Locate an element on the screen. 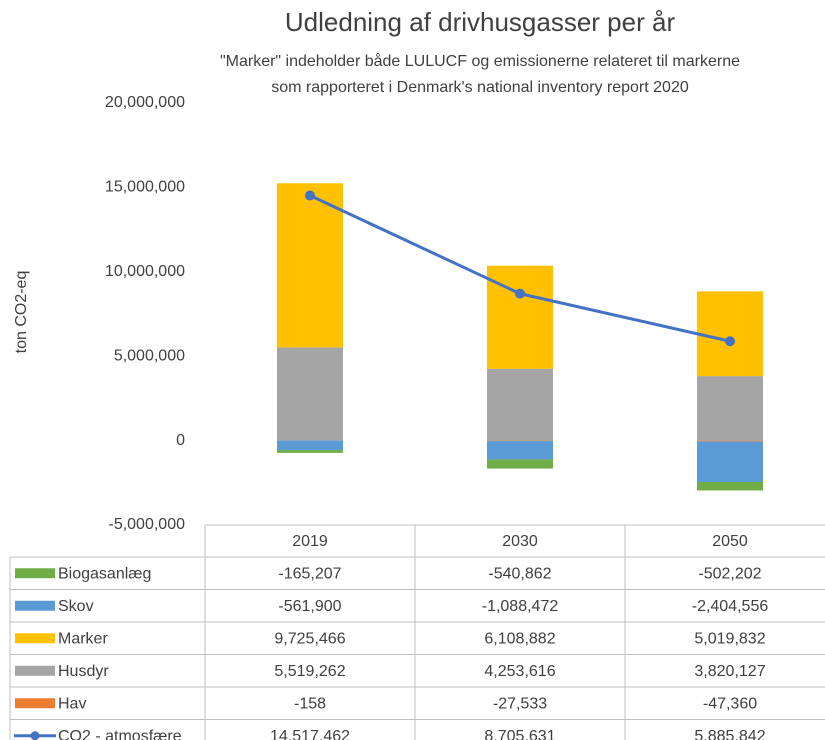 The height and width of the screenshot is (740, 825). legend-label: Hav is located at coordinates (72, 703).